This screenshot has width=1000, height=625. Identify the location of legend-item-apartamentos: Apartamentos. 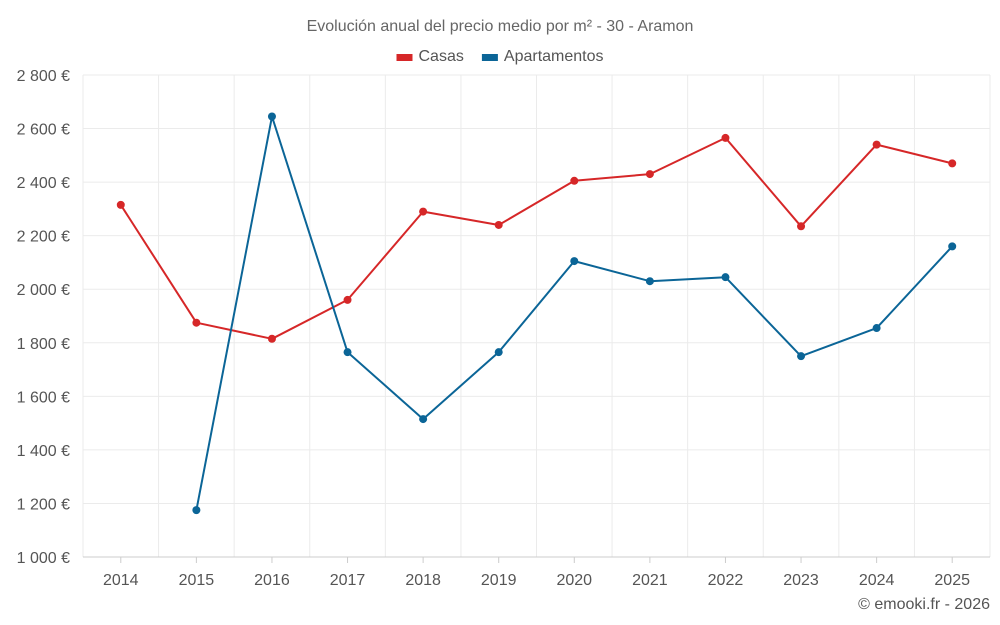
(542, 56).